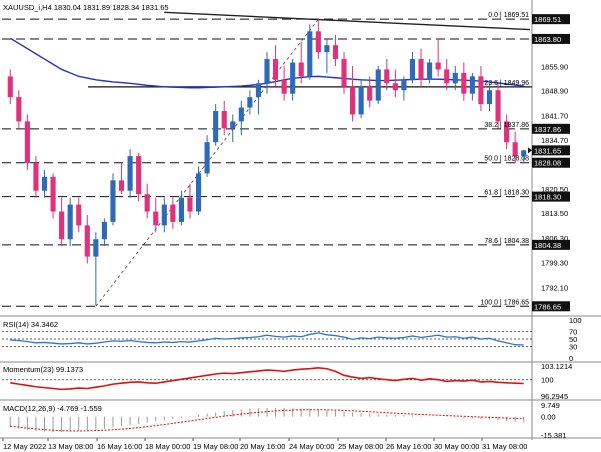  I want to click on macd-signal-line, so click(267, 420).